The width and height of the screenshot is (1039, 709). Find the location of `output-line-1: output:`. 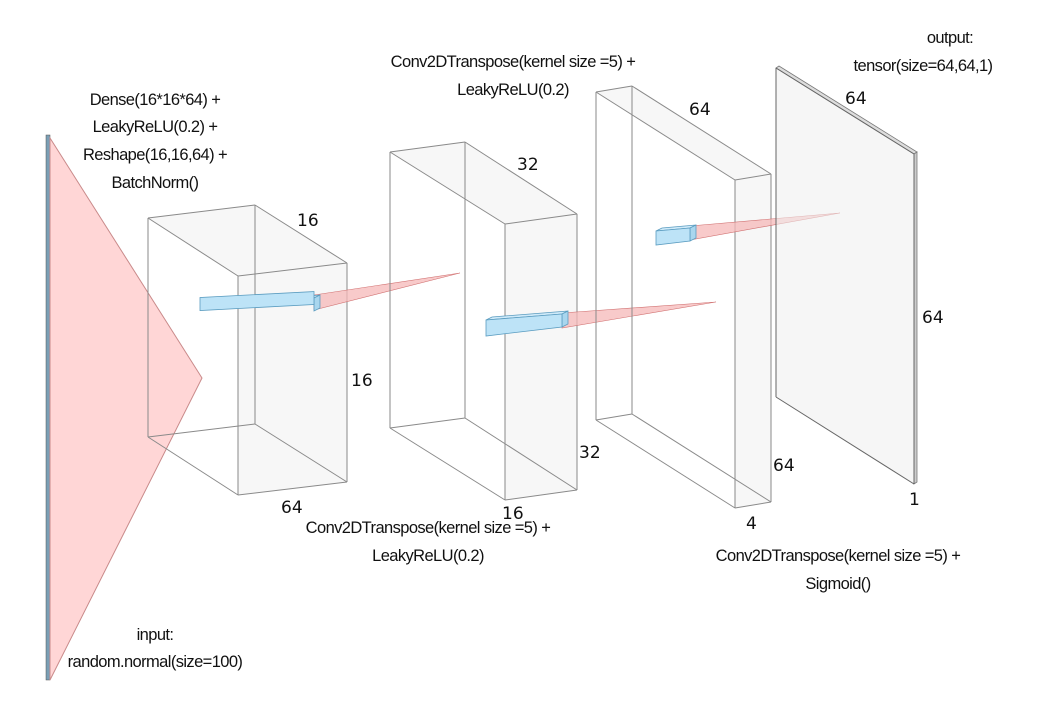

output-line-1: output: is located at coordinates (950, 38).